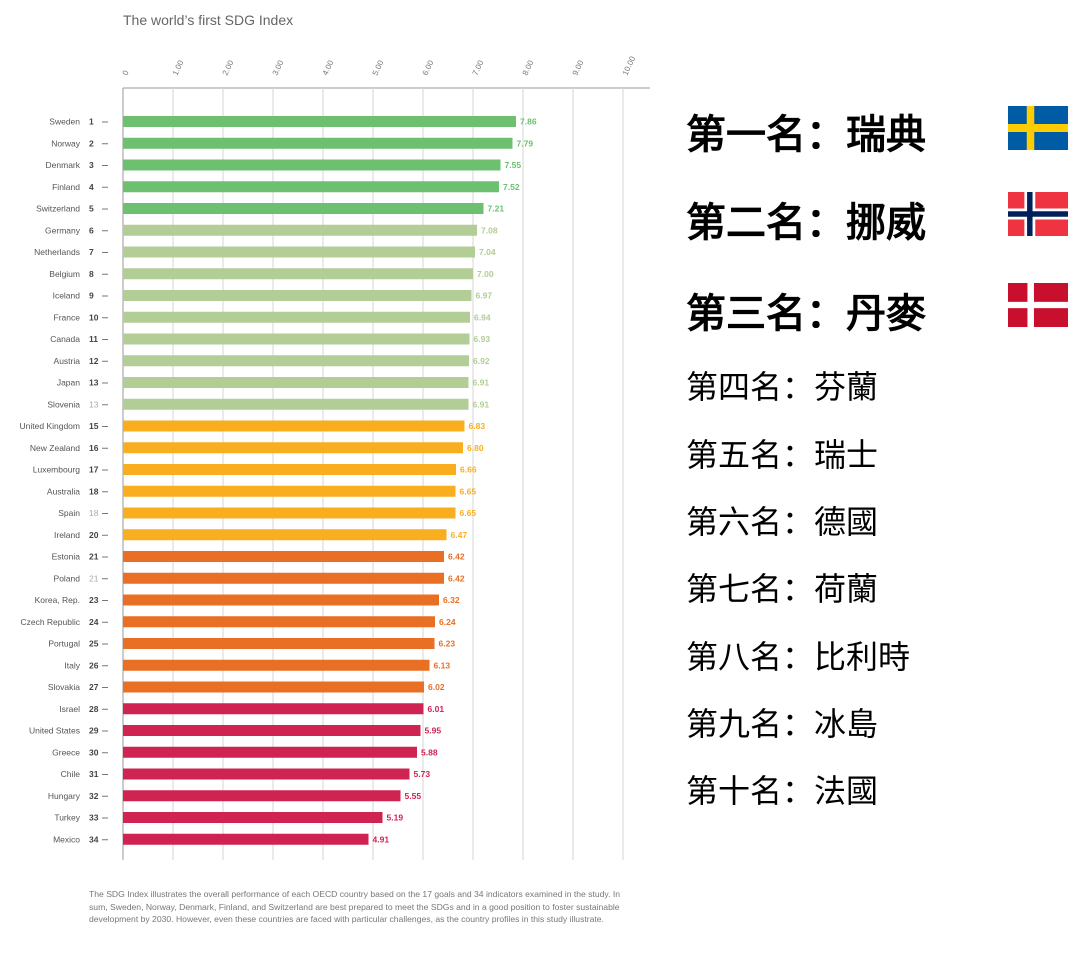 The height and width of the screenshot is (967, 1069). What do you see at coordinates (782, 522) in the screenshot?
I see `ranking-6: 第六名：德國` at bounding box center [782, 522].